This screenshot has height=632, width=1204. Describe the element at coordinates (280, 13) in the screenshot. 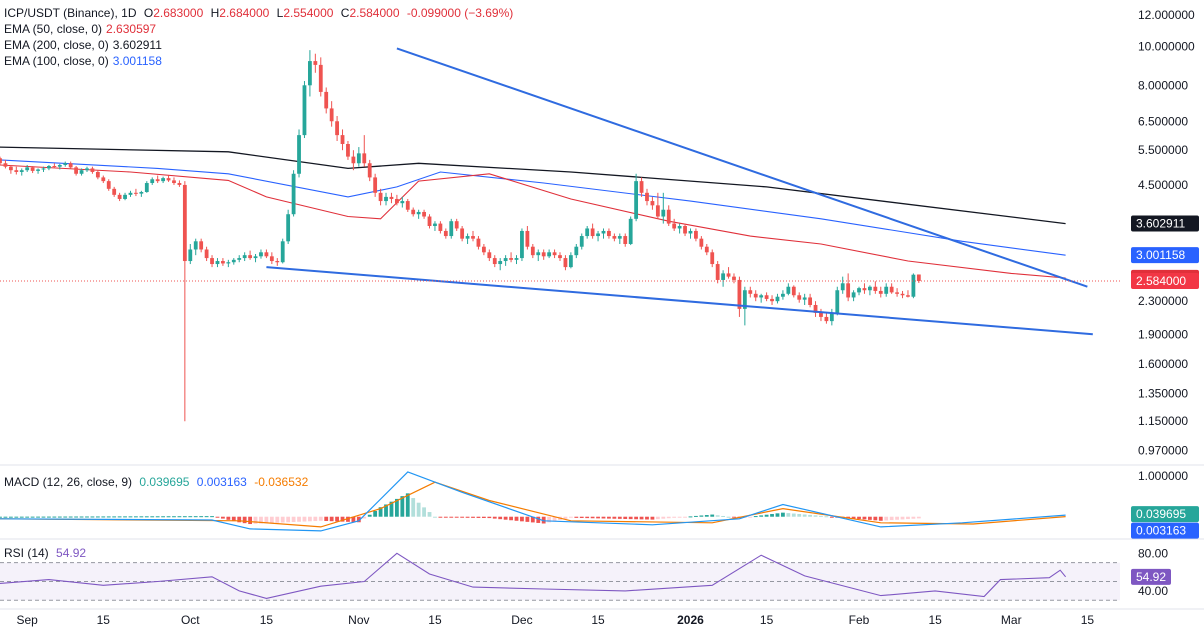

I see `low-label: L` at that location.